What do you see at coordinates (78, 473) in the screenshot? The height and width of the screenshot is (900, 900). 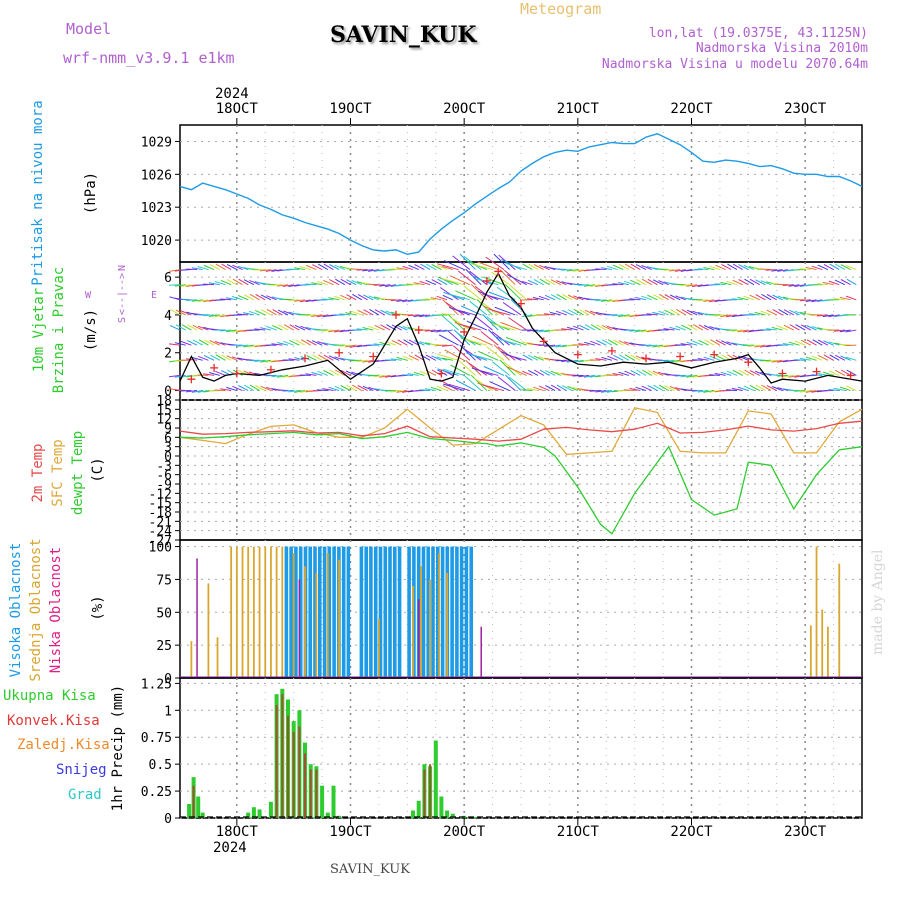 I see `temp-ylabel-dewpt: dewpt Temp` at bounding box center [78, 473].